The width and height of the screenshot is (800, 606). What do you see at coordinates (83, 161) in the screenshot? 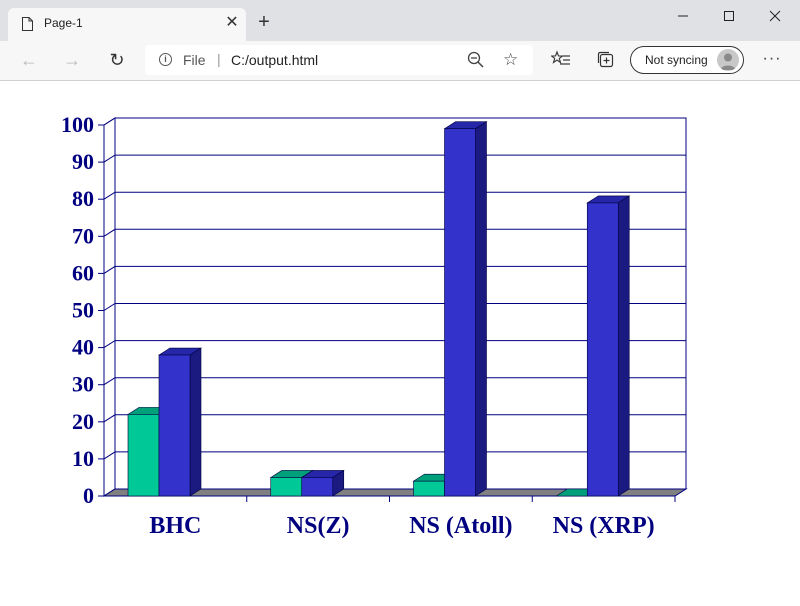
I see `y-tick-label: 90` at bounding box center [83, 161].